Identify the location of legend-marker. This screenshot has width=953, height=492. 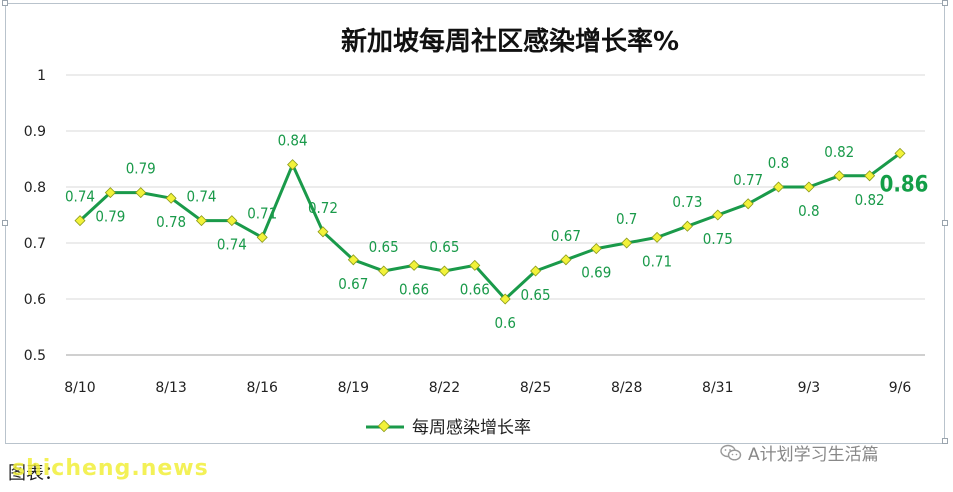
(384, 426).